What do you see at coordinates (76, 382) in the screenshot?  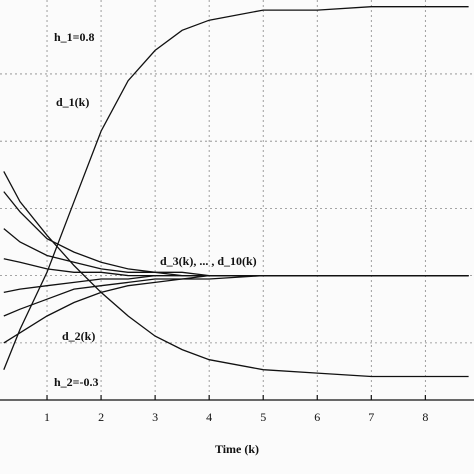 I see `annotation: h_2=-0.3` at bounding box center [76, 382].